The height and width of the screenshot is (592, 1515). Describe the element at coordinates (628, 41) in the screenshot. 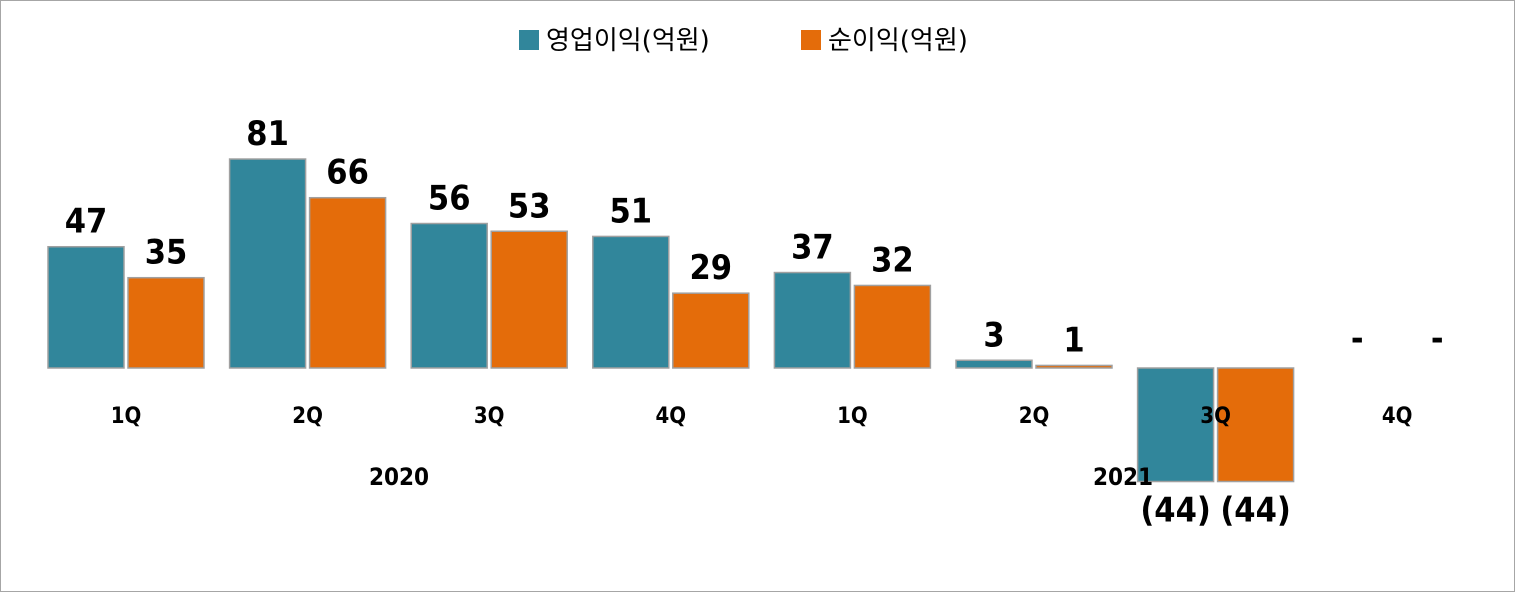

I see `legend-label-1: 영업이익(억원)` at that location.